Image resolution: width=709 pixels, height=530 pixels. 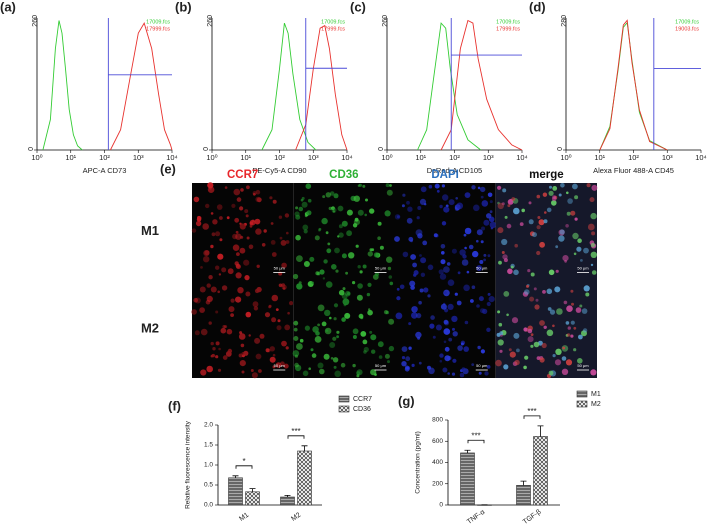 I want to click on x-tick-label: TGF-β, so click(x=532, y=517).